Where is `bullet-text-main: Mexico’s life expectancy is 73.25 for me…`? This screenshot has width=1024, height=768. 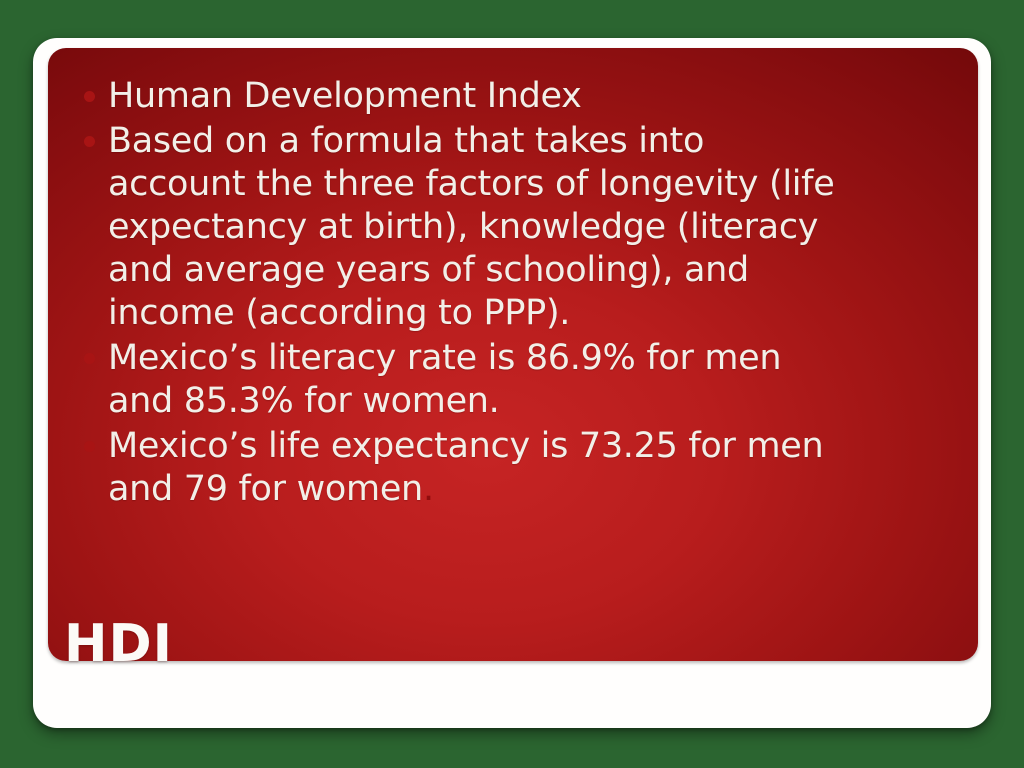
bullet-text-main: Mexico’s life expectancy is 73.25 for me… is located at coordinates (466, 467).